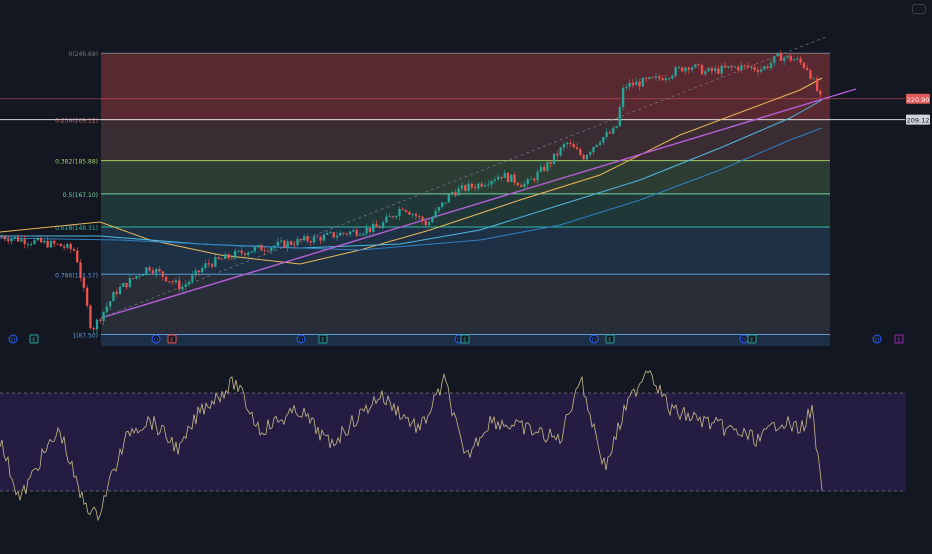  I want to click on event-marker-label: E, so click(610, 341).